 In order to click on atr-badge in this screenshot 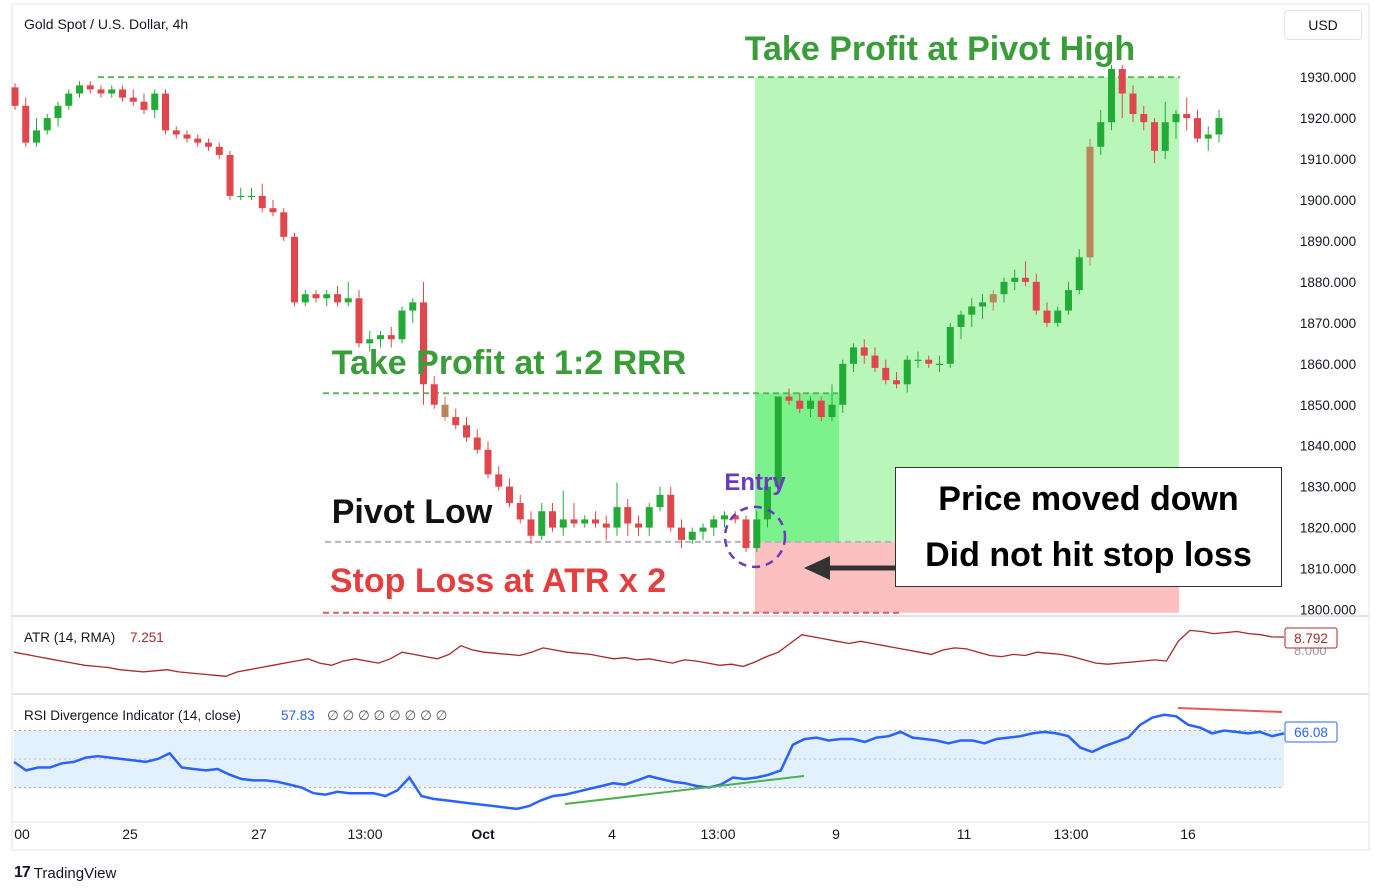, I will do `click(1311, 638)`.